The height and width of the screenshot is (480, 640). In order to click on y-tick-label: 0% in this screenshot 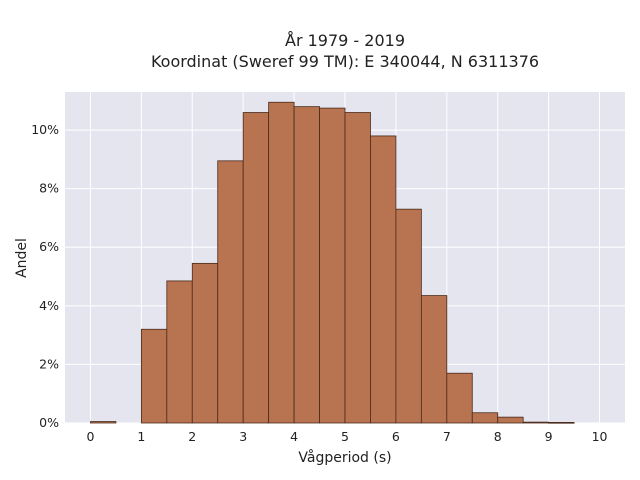, I will do `click(49, 422)`.